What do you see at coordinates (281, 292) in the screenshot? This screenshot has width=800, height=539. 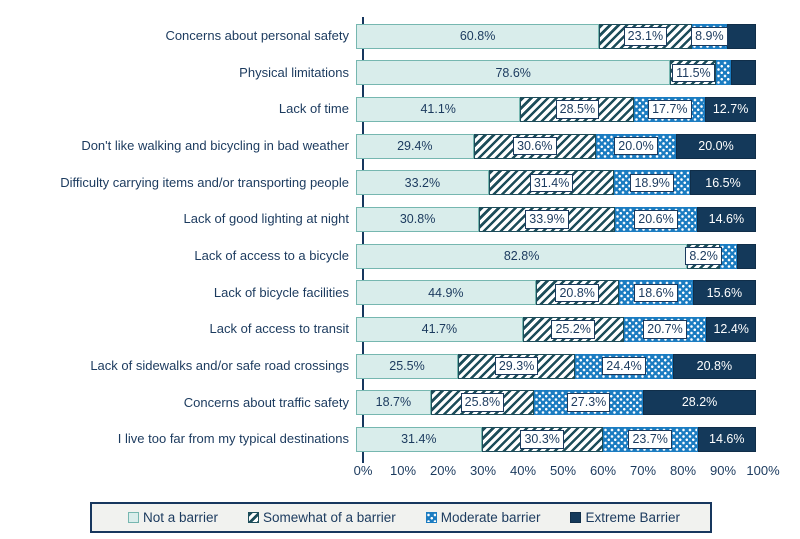 I see `category-label: Lack of bicycle facilities` at bounding box center [281, 292].